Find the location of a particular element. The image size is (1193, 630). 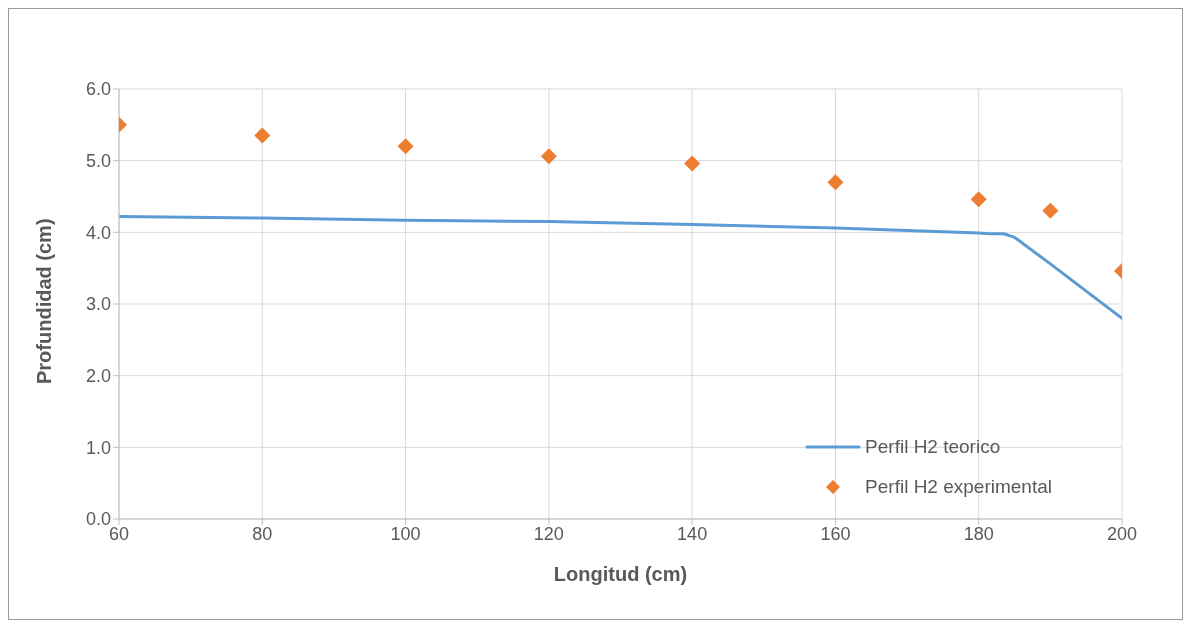

x-tick-label: 160 is located at coordinates (835, 533).